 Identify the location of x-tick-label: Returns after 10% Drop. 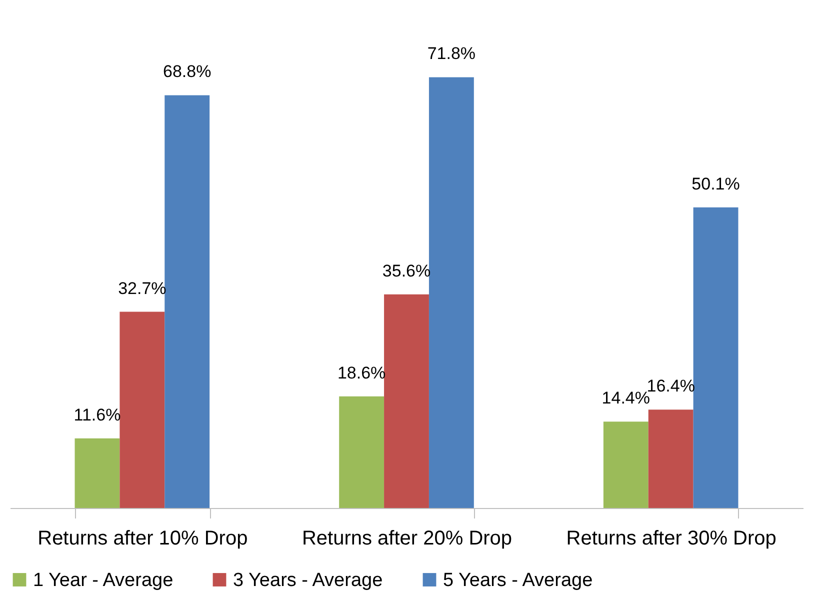
(143, 539).